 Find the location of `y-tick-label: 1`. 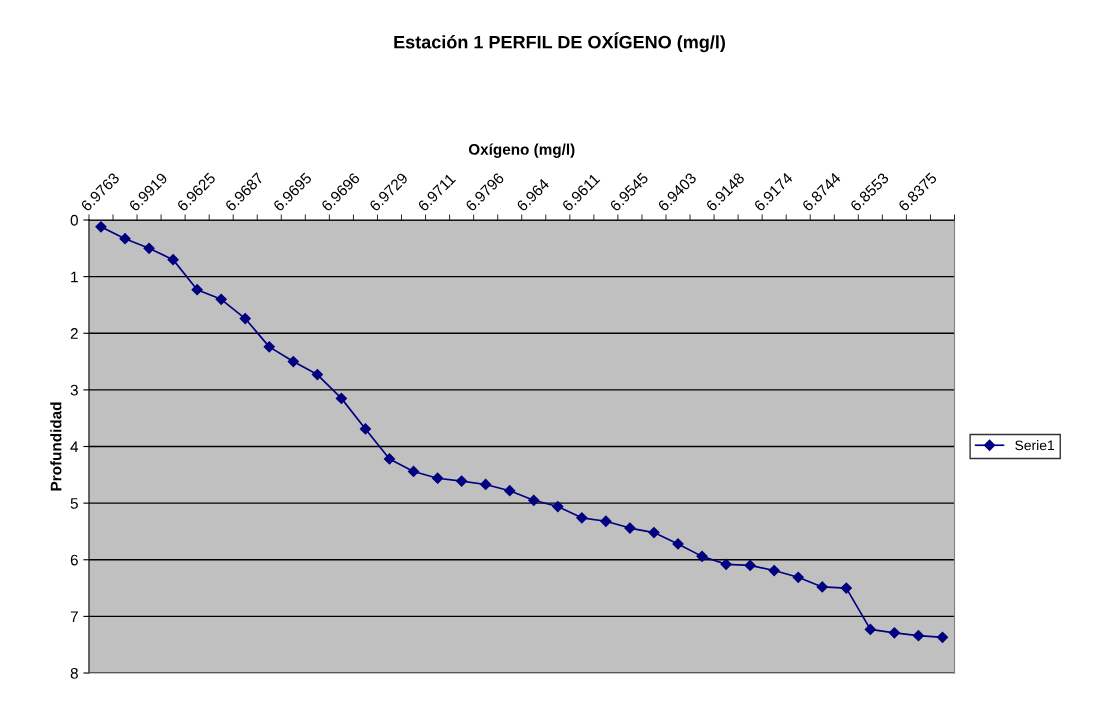

y-tick-label: 1 is located at coordinates (74, 277).